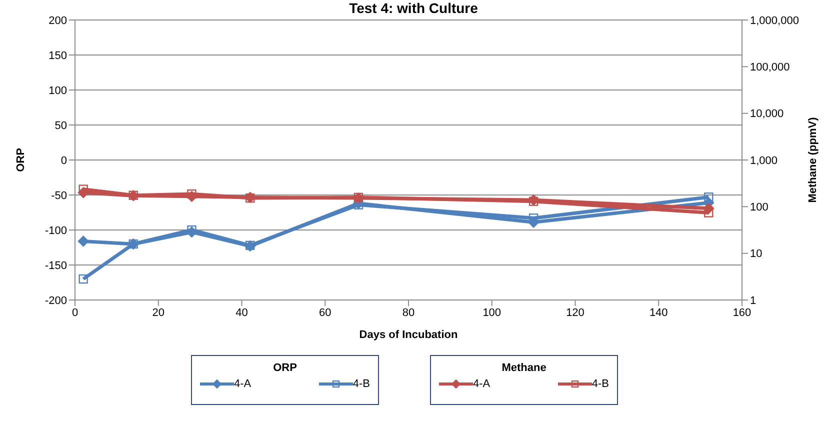 The image size is (827, 425). What do you see at coordinates (764, 160) in the screenshot?
I see `y2-tick-label: 1,000` at bounding box center [764, 160].